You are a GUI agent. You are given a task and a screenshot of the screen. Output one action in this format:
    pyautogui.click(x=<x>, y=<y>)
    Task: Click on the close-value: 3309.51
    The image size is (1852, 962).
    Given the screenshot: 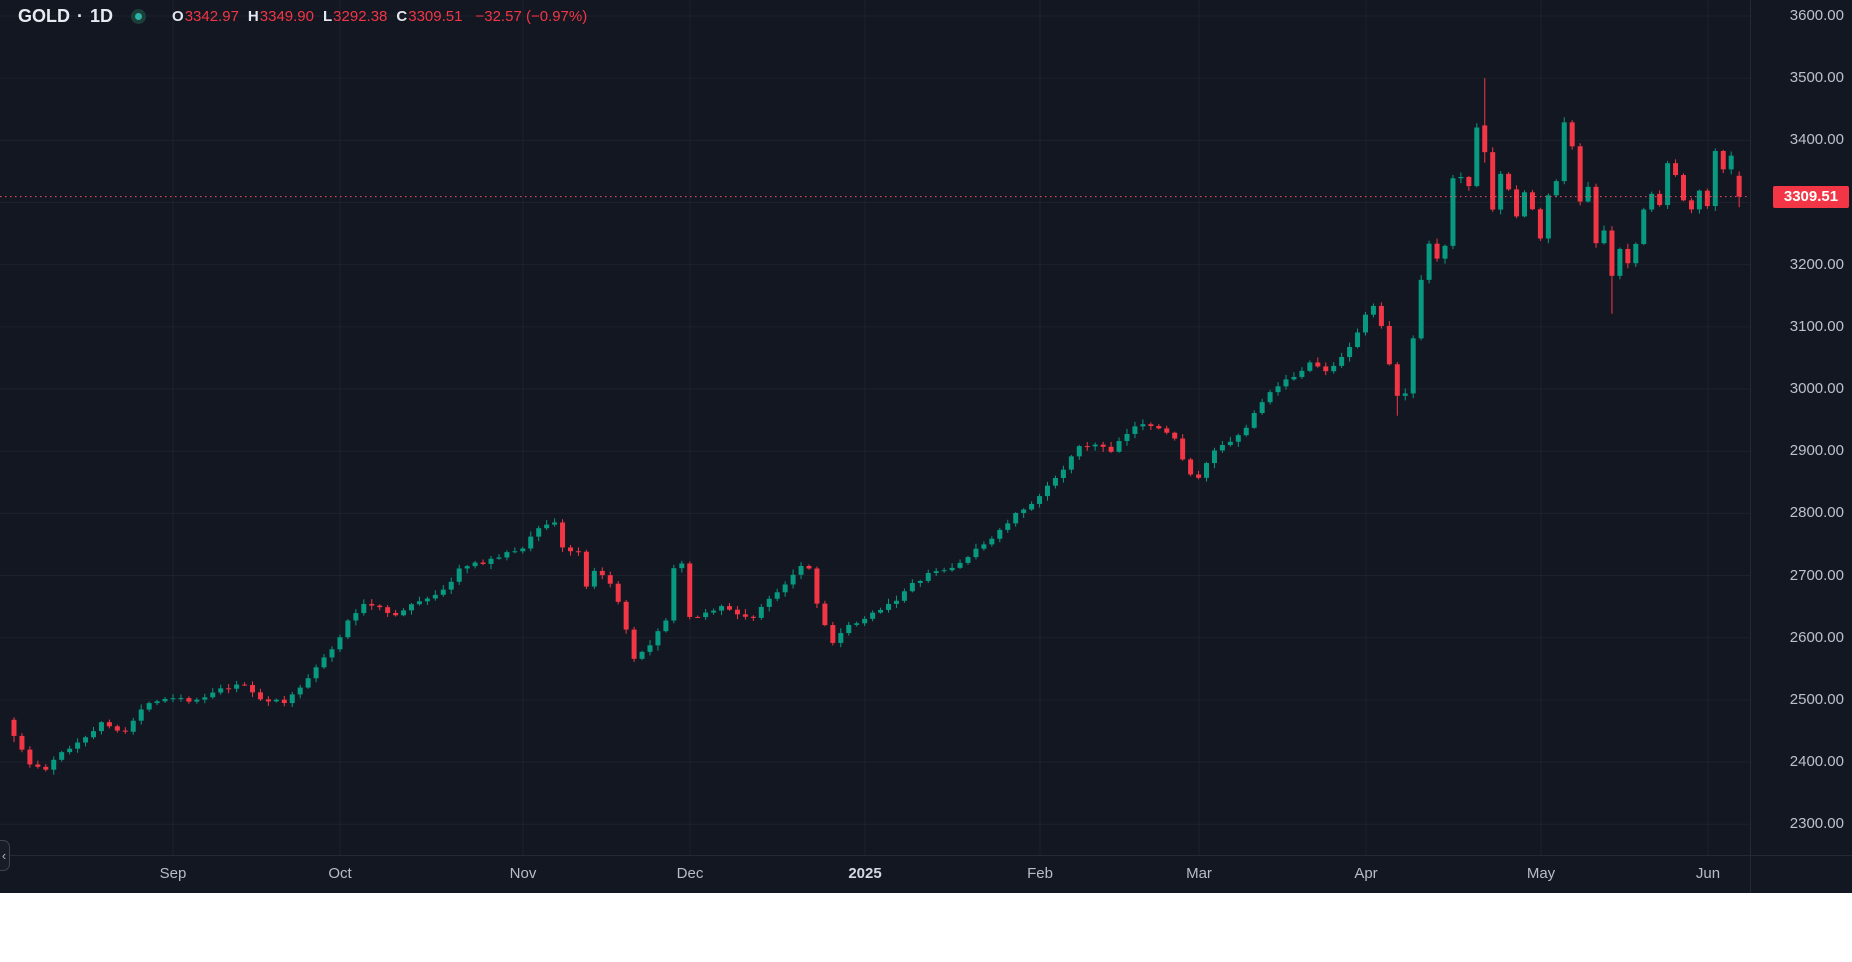 What is the action you would take?
    pyautogui.click(x=435, y=16)
    